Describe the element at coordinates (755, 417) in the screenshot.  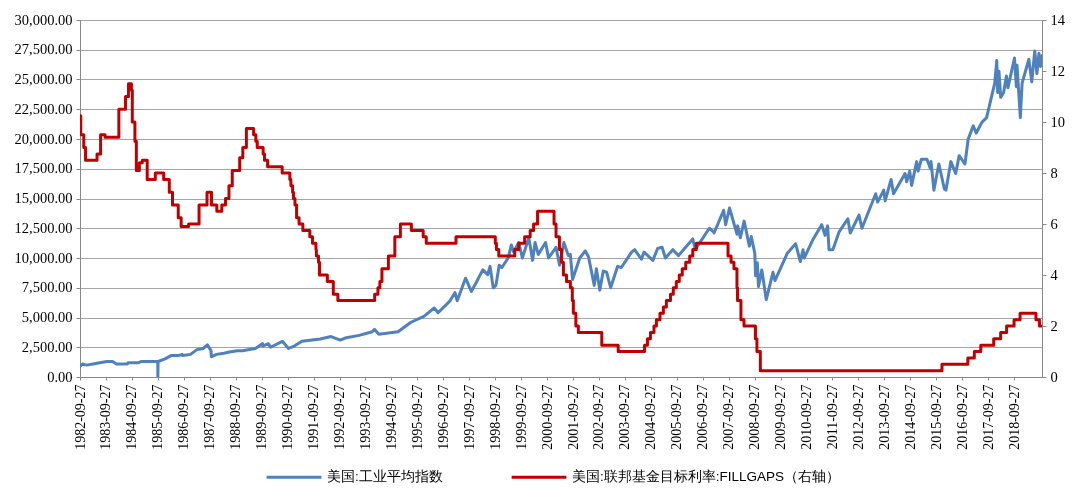
I see `x-tick-label: 2008-09-27` at that location.